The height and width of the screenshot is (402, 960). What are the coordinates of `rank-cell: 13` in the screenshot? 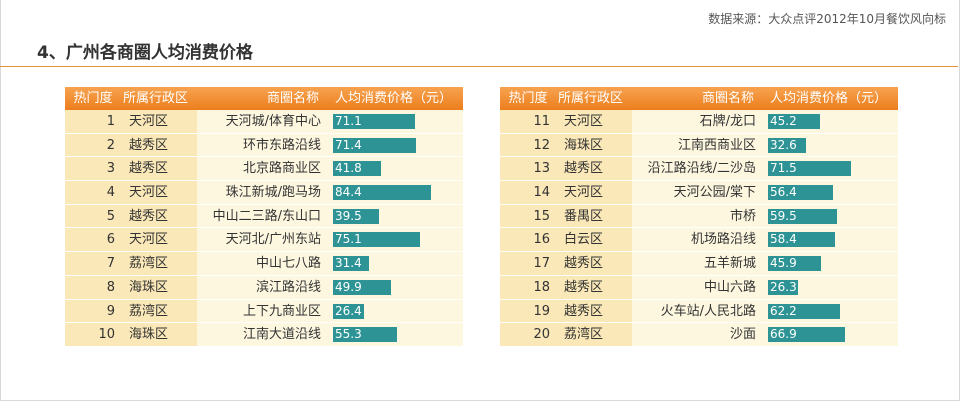 It's located at (528, 169).